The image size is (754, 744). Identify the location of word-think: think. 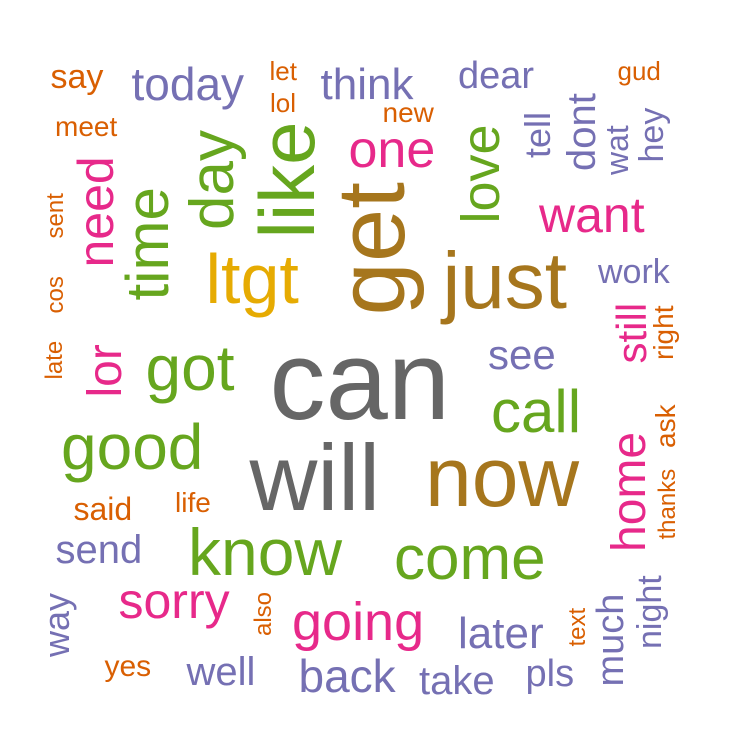
(367, 84).